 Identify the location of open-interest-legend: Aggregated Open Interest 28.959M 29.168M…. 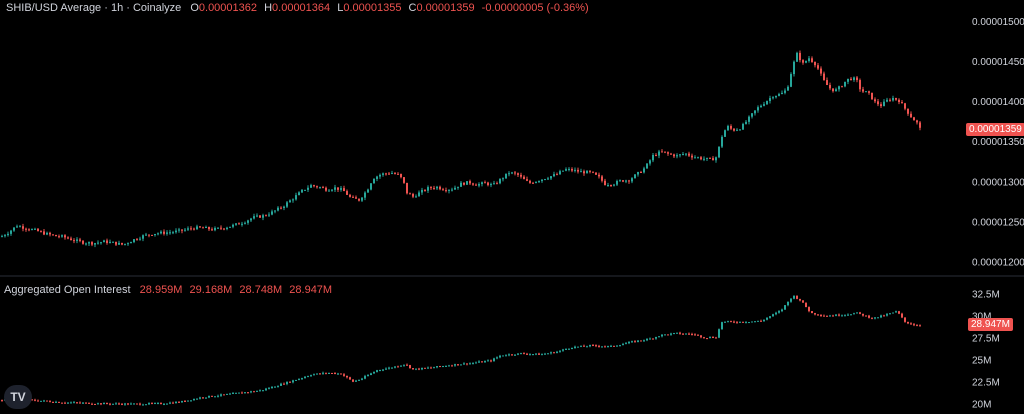
(170, 290).